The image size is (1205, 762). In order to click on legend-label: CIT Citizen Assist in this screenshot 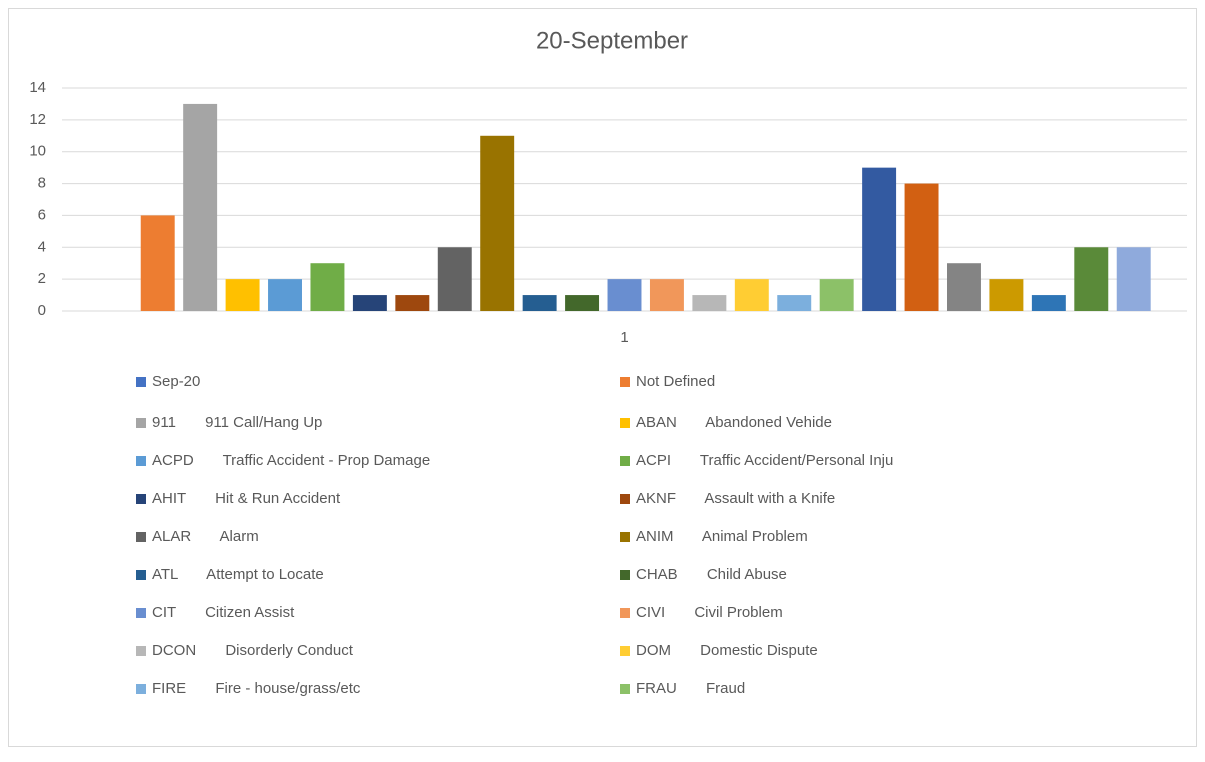, I will do `click(223, 612)`.